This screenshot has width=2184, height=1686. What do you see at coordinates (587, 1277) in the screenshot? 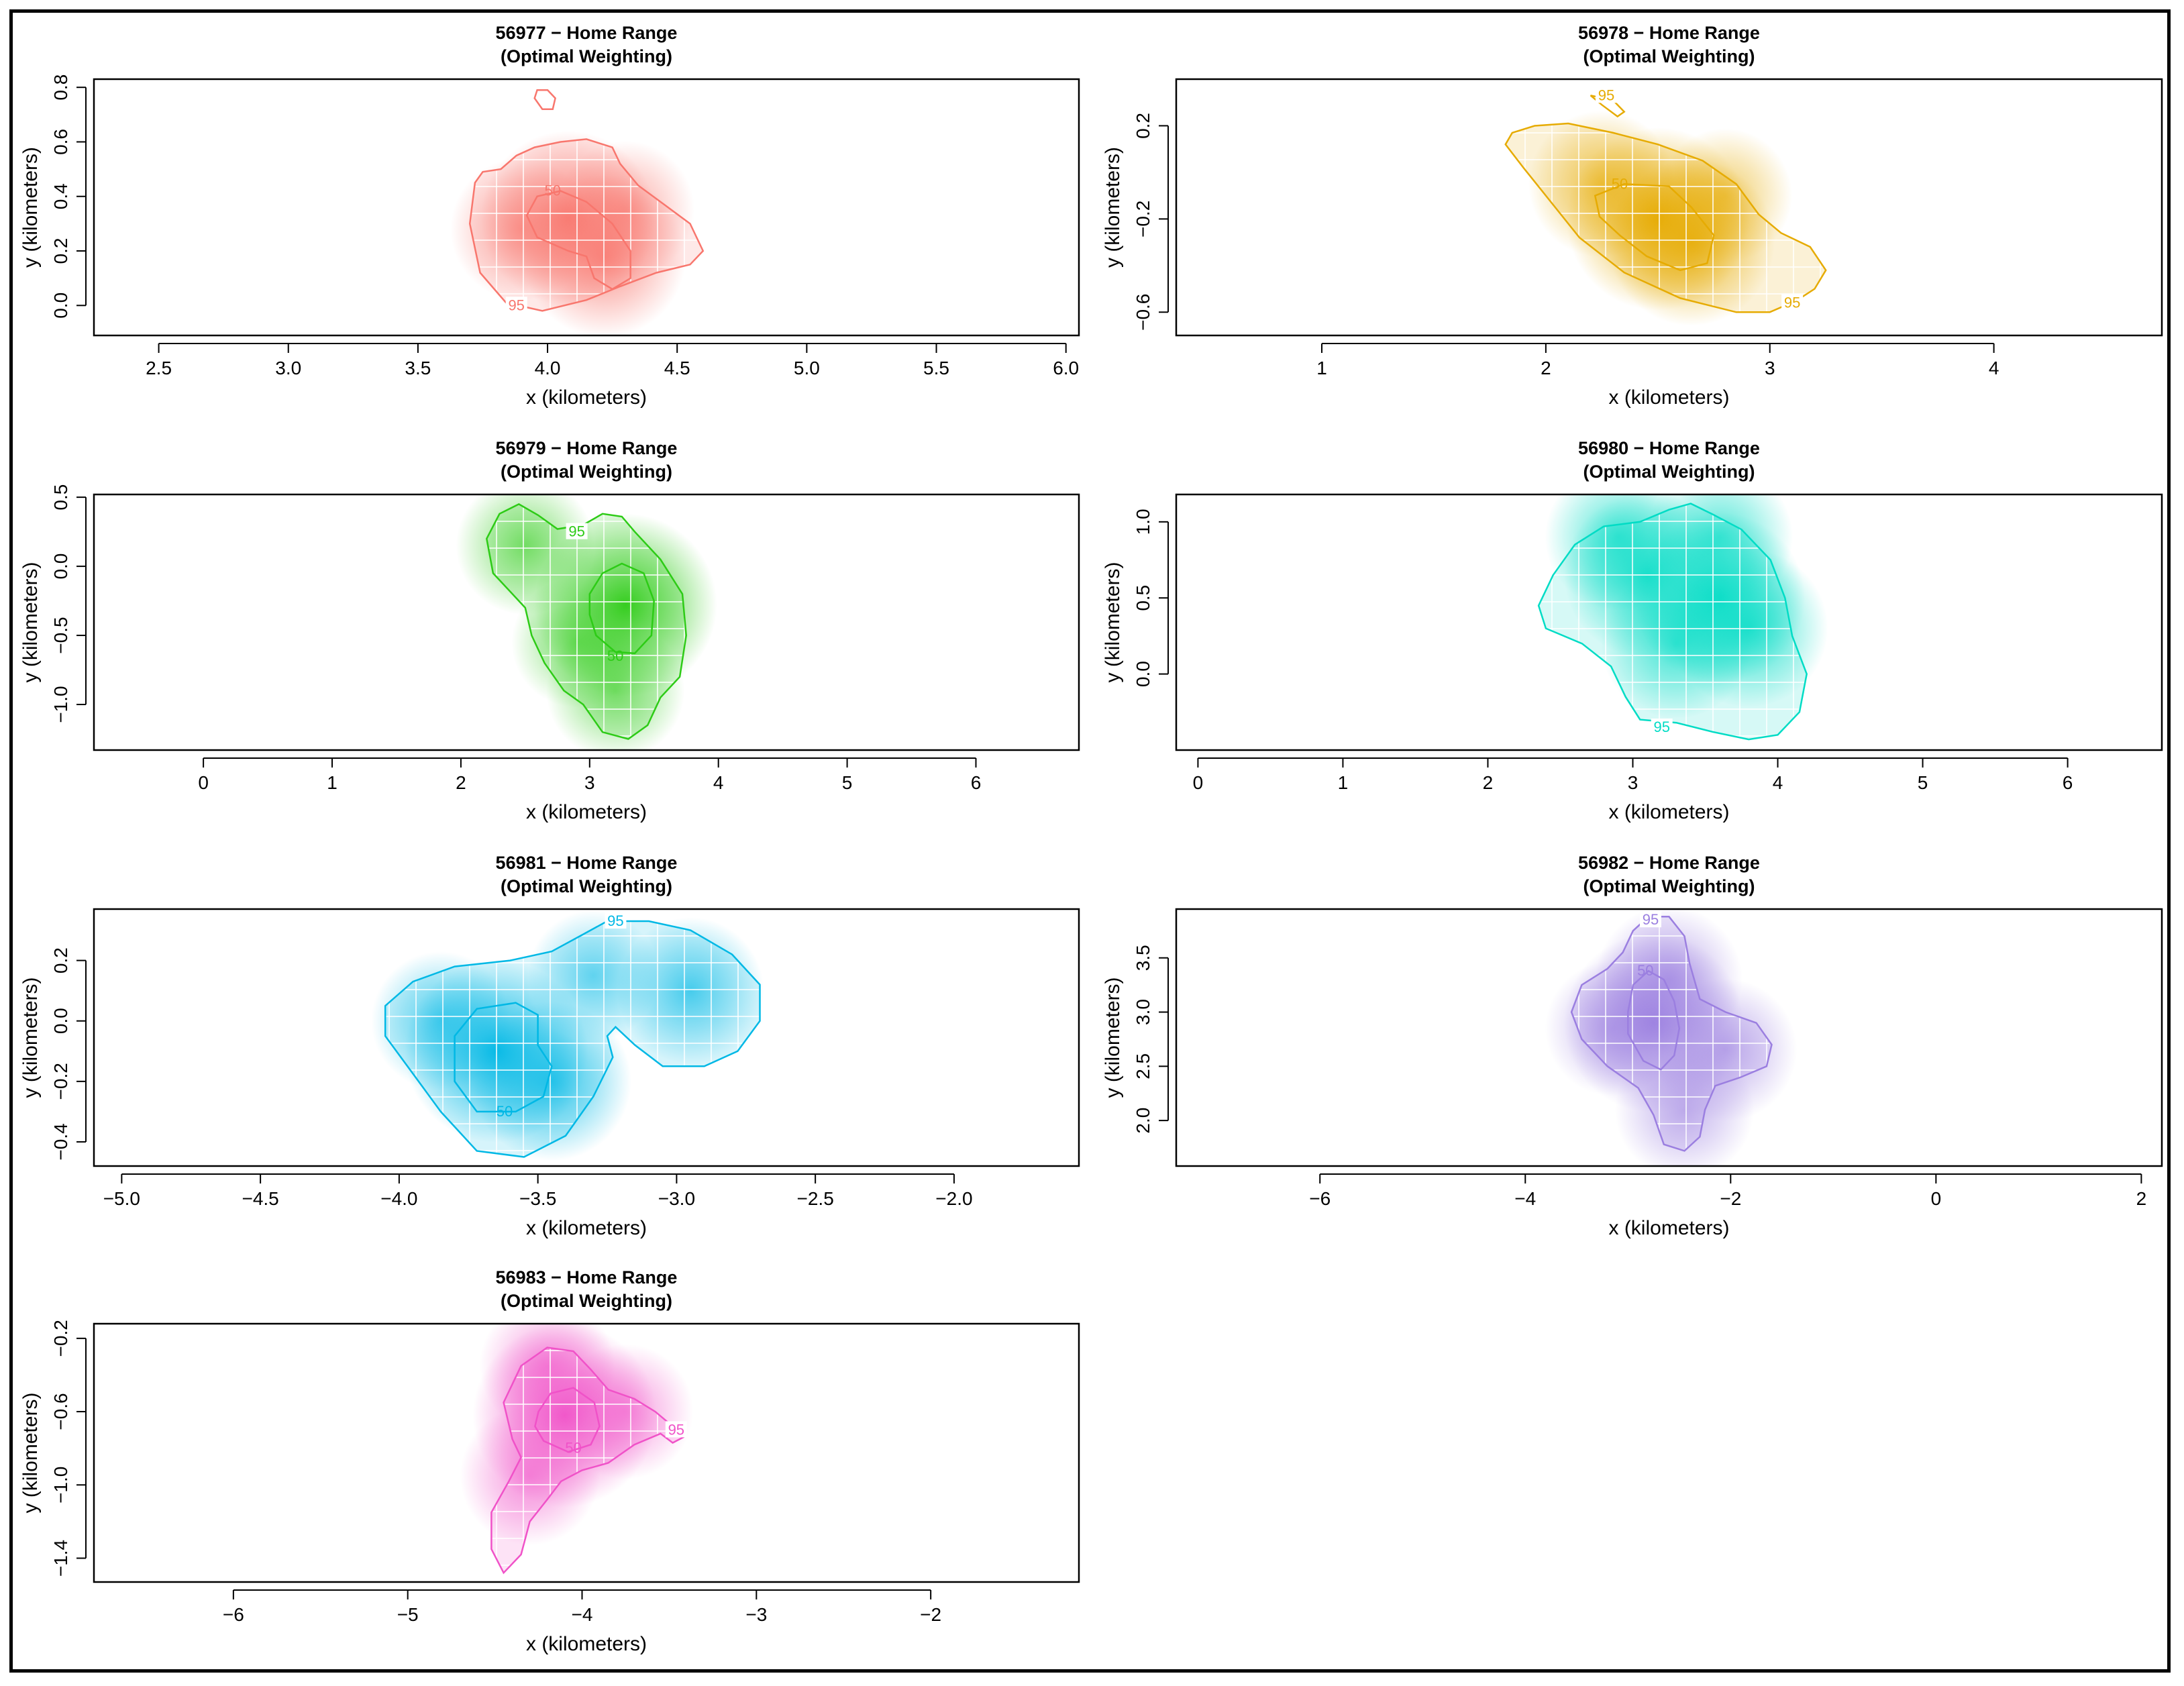
I see `panel-title: 56983 − Home Range` at bounding box center [587, 1277].